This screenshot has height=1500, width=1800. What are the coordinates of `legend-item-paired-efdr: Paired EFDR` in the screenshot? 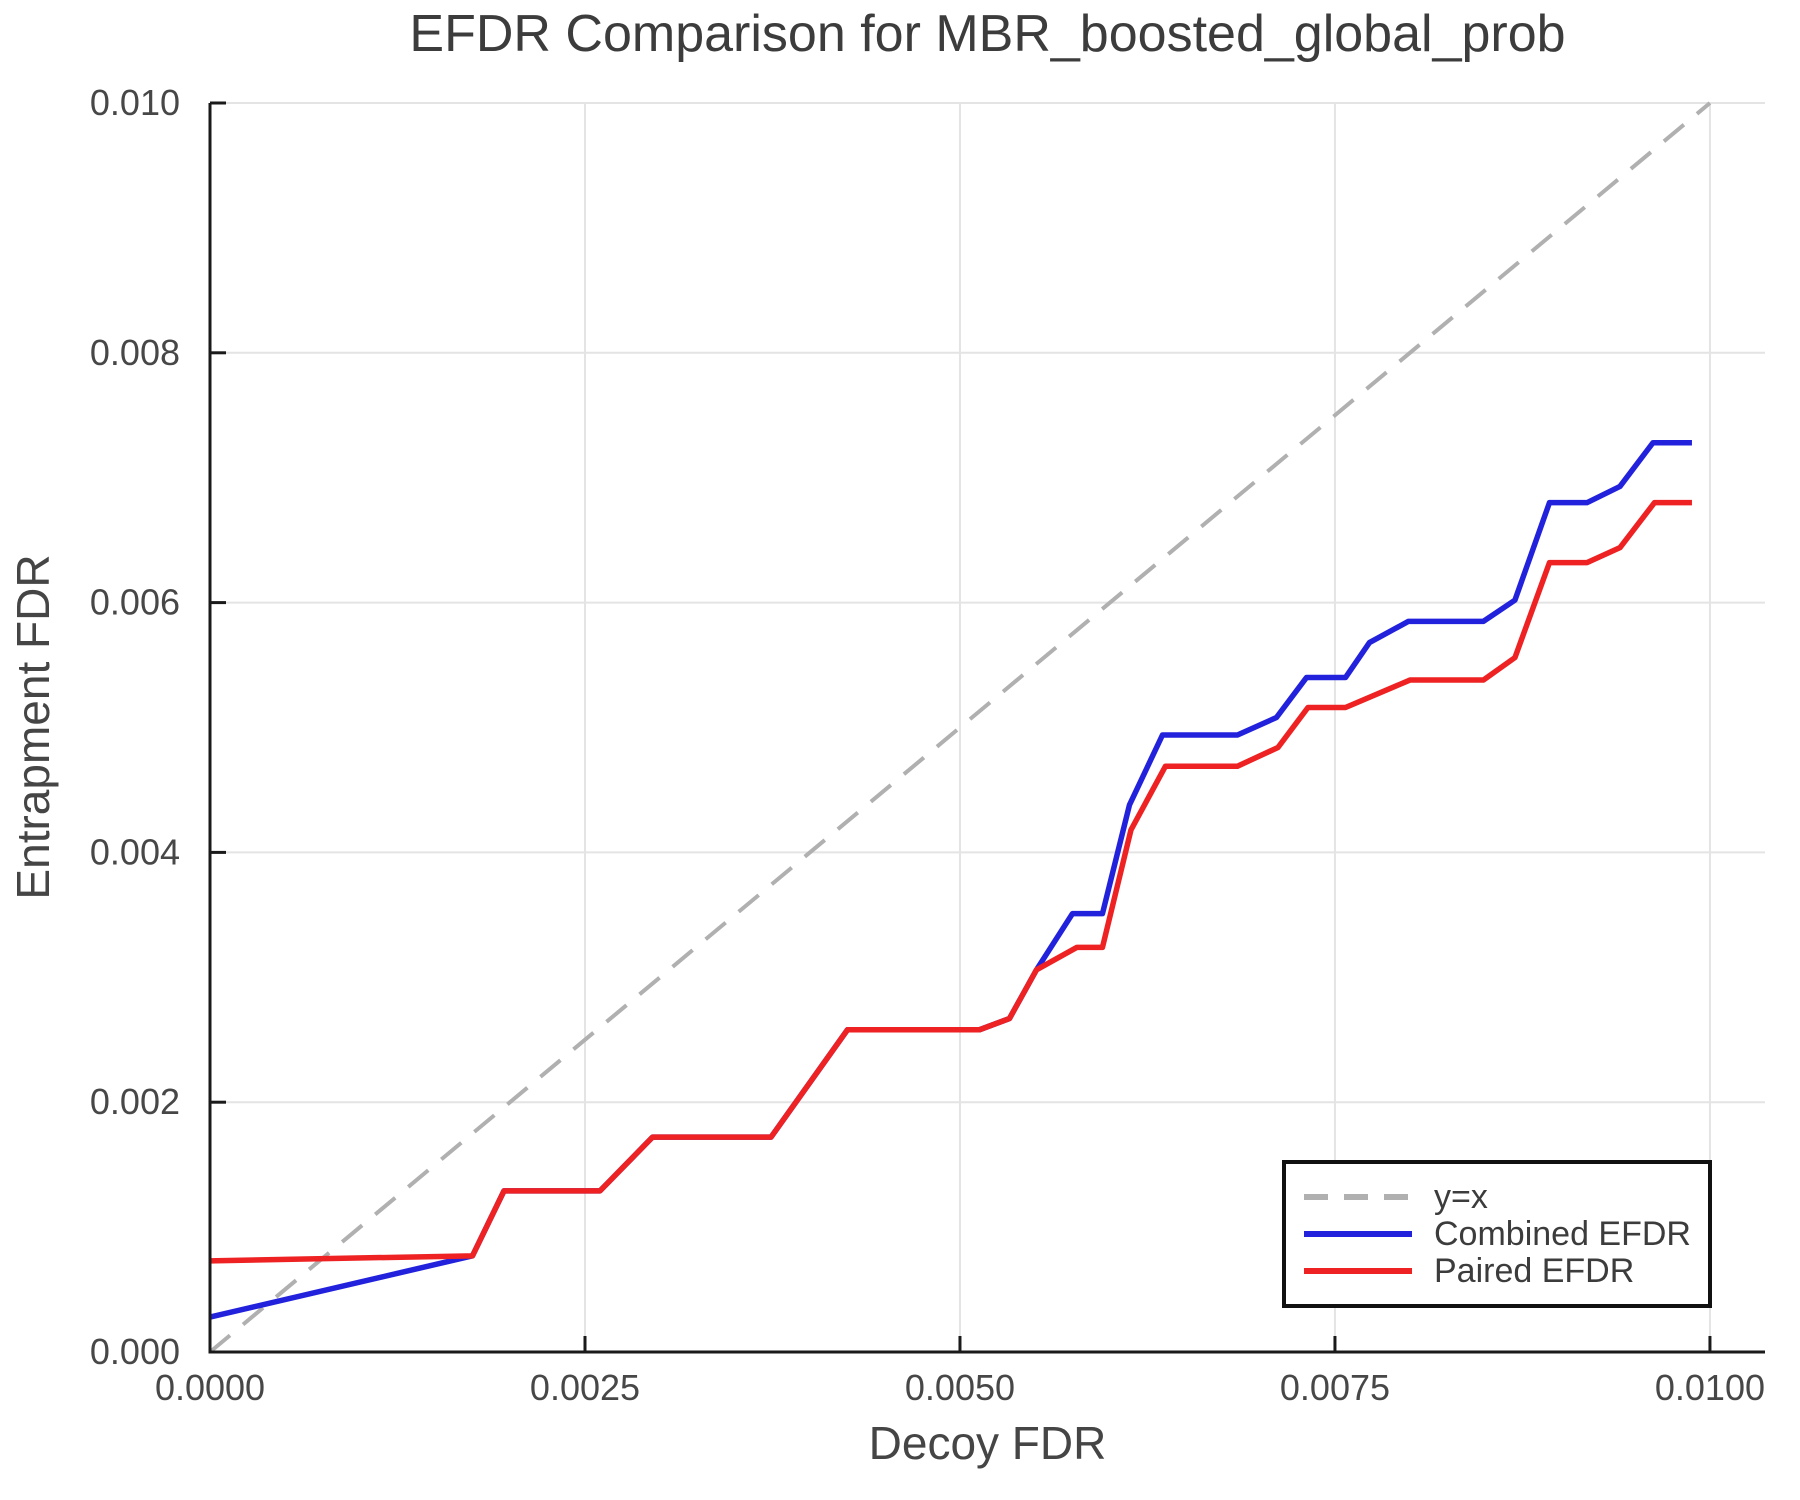 It's located at (1505, 1270).